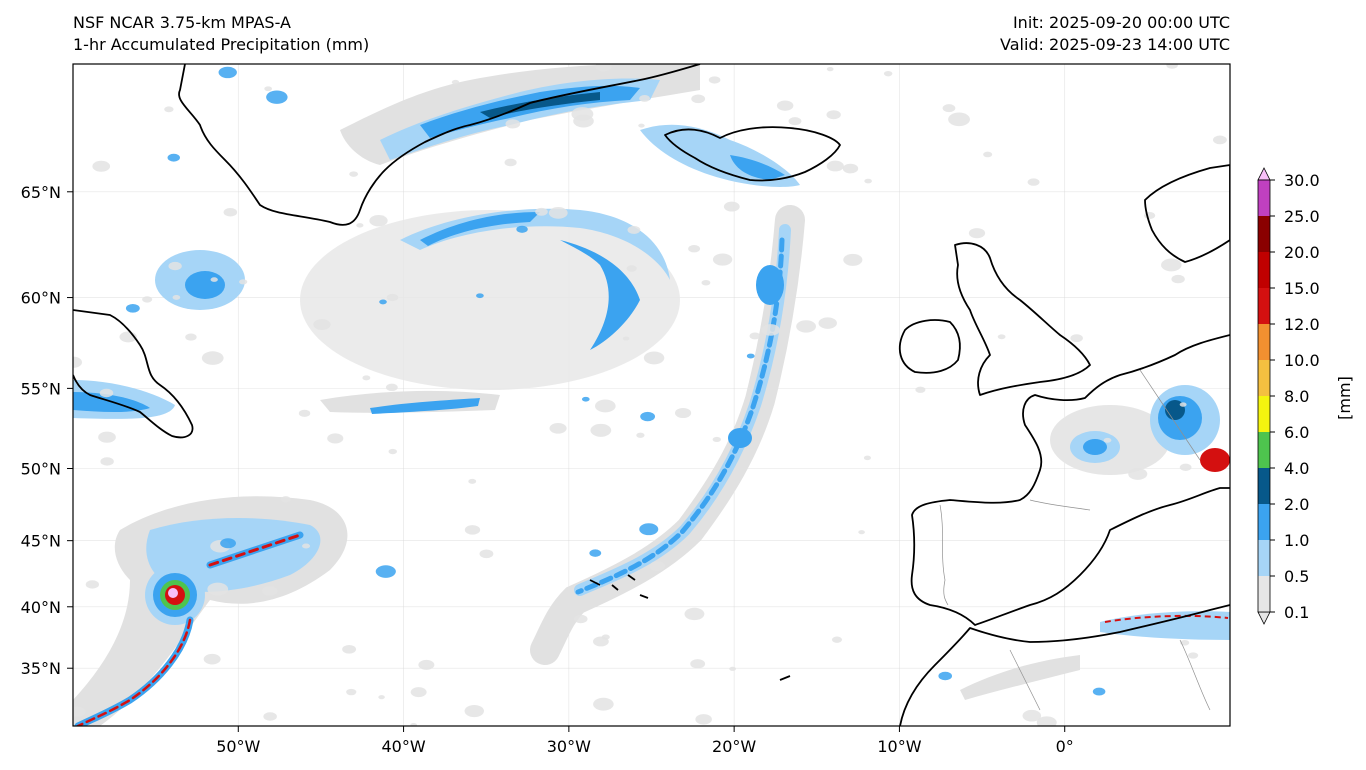  I want to click on lon-tick-label: 30°W, so click(569, 746).